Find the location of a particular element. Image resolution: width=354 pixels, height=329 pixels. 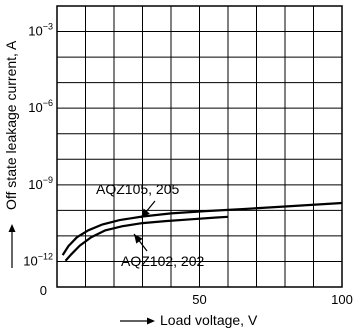

y-tick-labels: 0 10⁻¹² 10⁻⁹ 10⁻⁶ 10⁻³ is located at coordinates (38, 160).